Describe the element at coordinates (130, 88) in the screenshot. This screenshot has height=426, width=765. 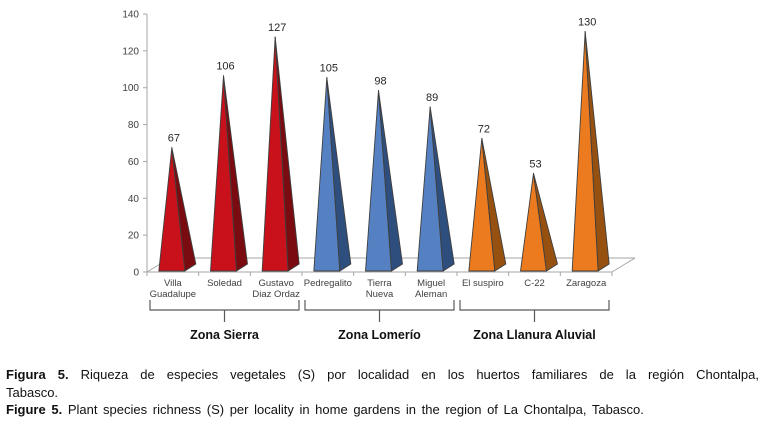
I see `y-axis-tick-label: 100` at that location.